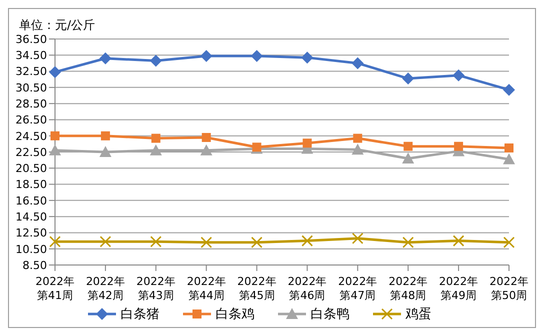 This screenshot has width=544, height=336. I want to click on y-tick-label: 36.50, so click(31, 39).